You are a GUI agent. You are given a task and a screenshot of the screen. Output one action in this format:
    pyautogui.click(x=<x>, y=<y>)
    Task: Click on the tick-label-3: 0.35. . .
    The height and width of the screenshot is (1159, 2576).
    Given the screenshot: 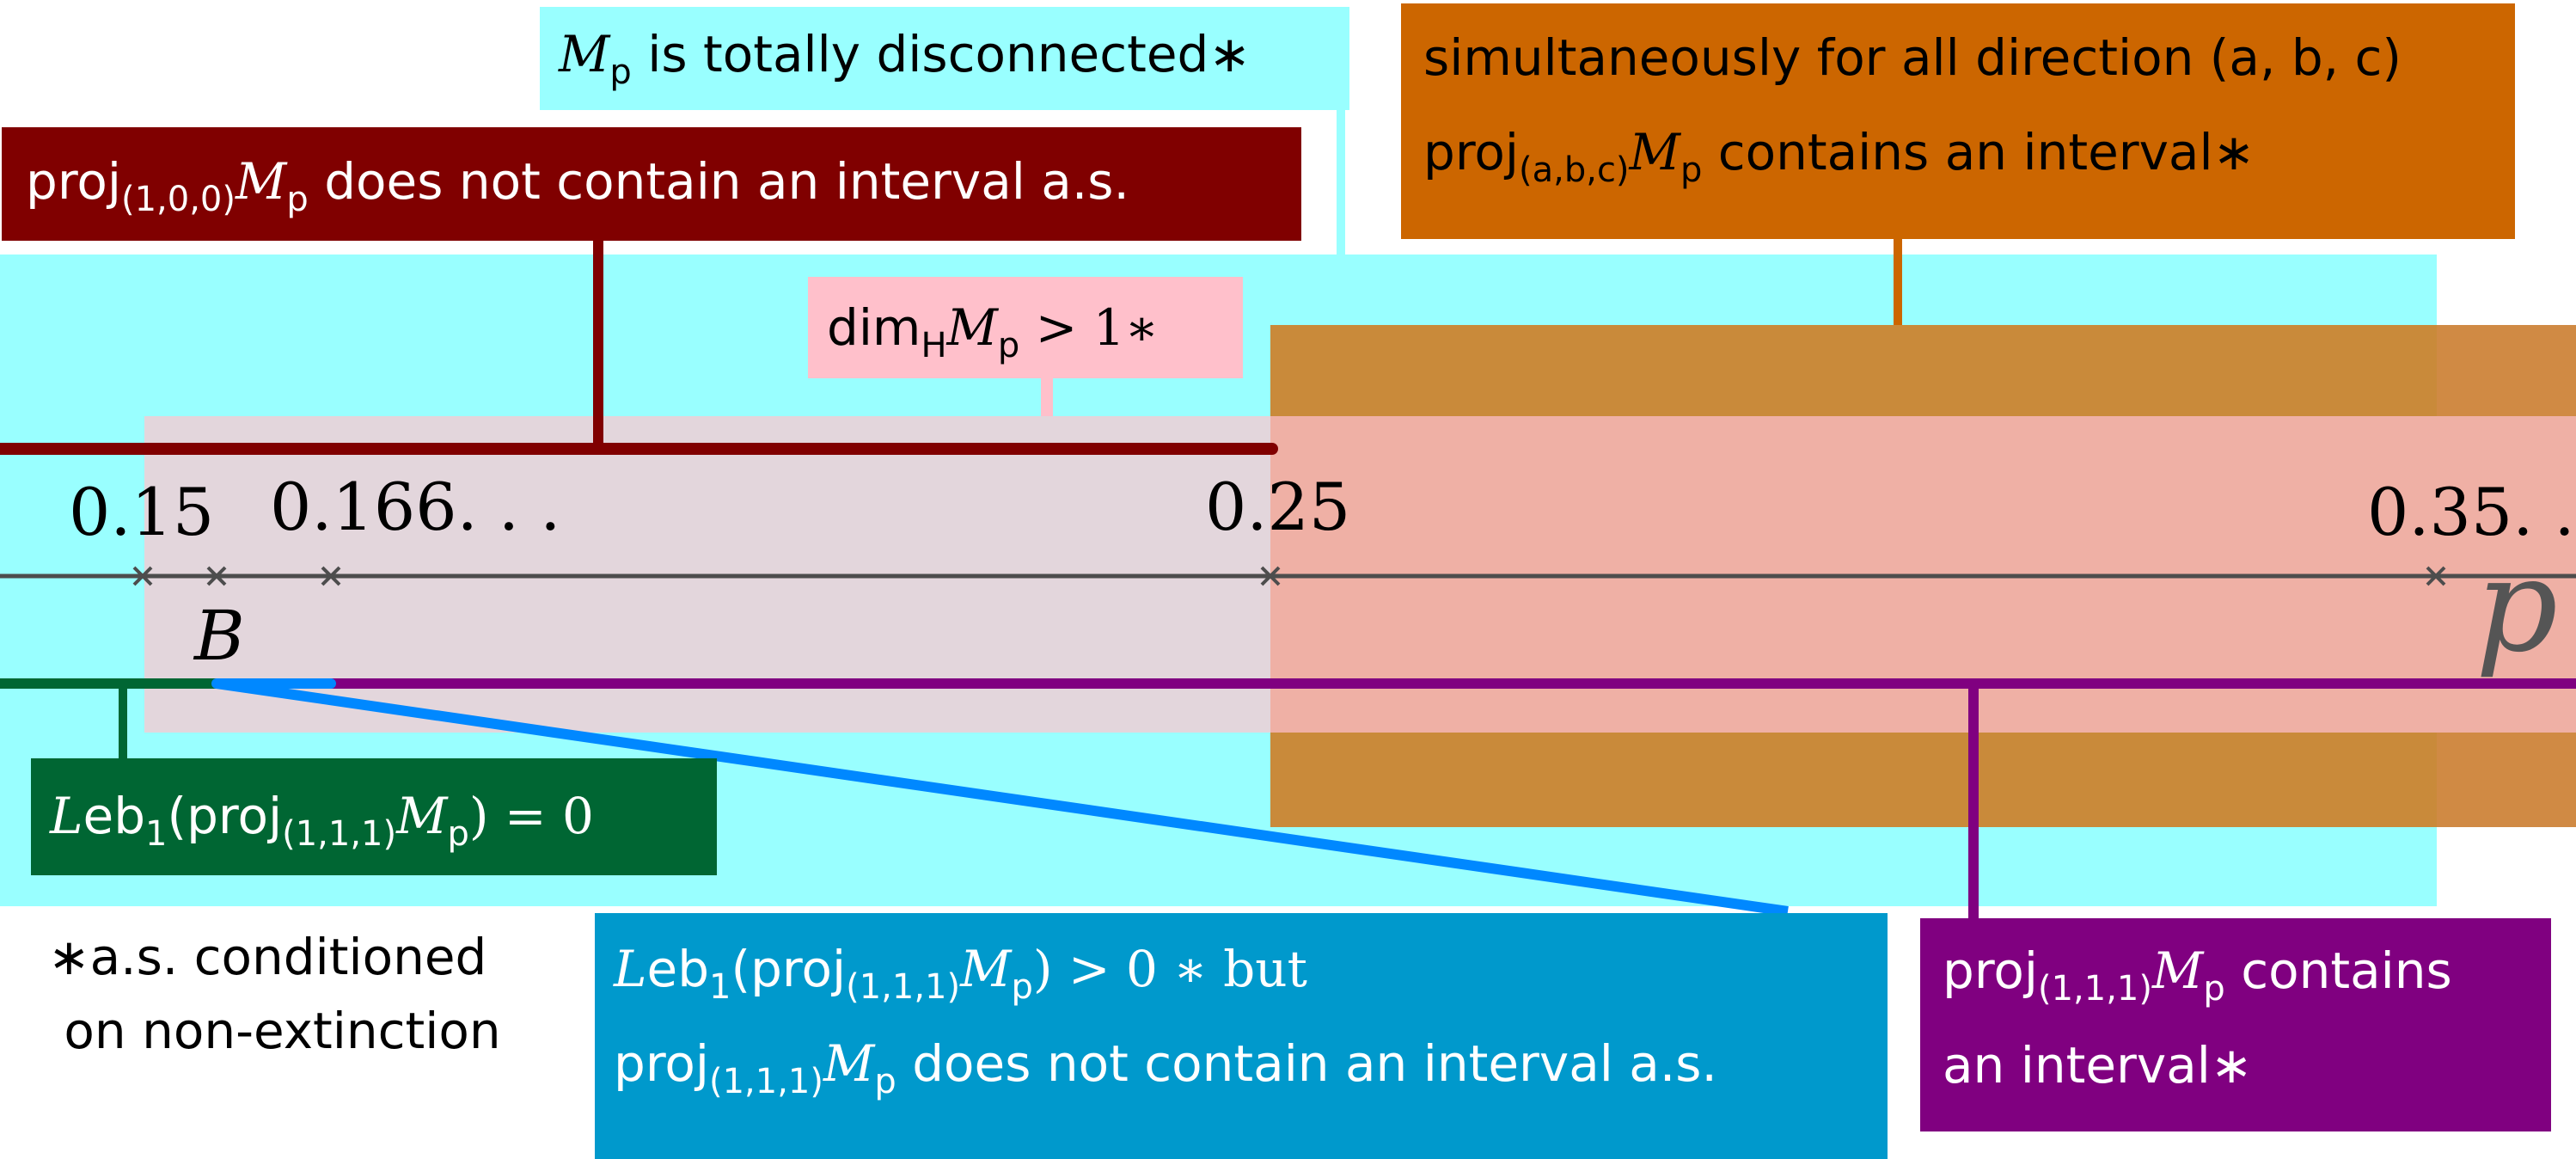 What is the action you would take?
    pyautogui.click(x=2471, y=512)
    